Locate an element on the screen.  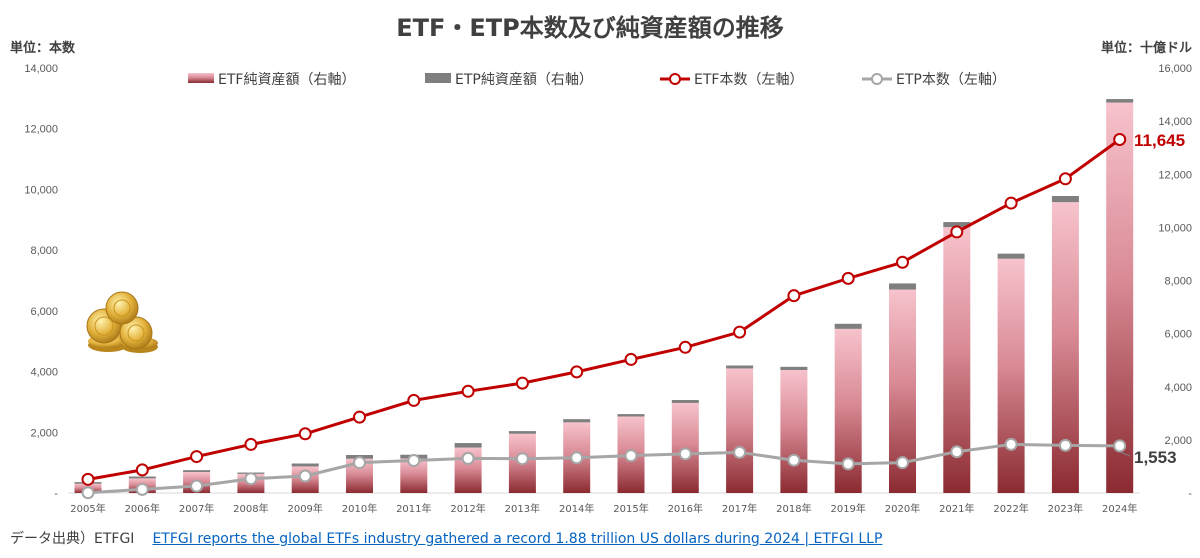
left-tick-label: 12,000 is located at coordinates (41, 130).